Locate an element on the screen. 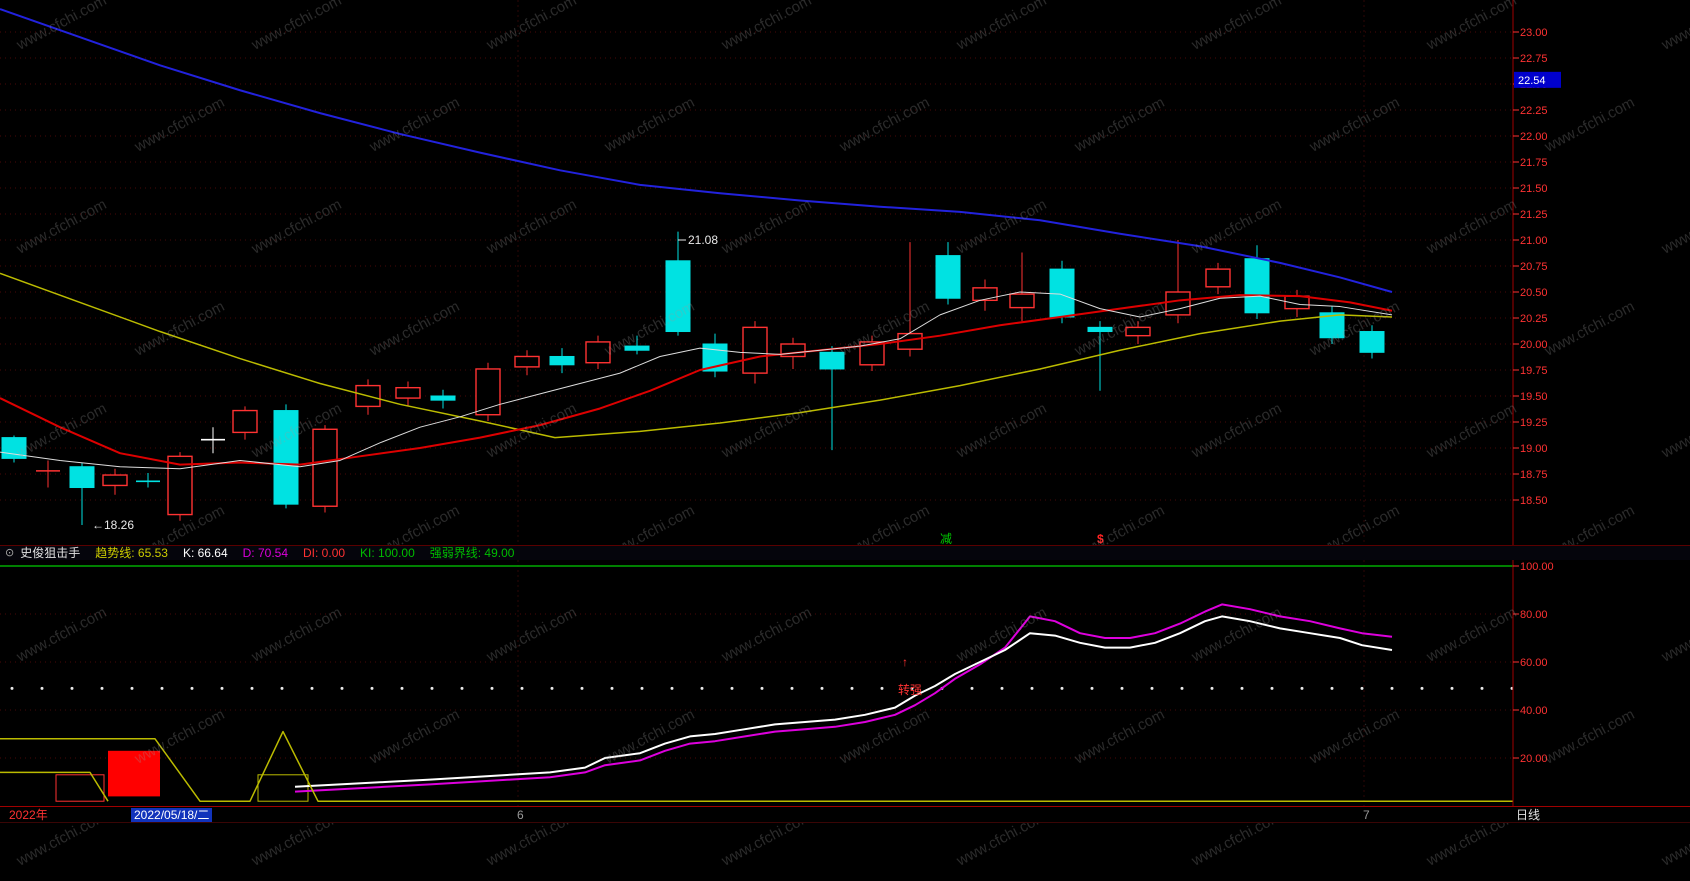  axis-month-june-label: 6 is located at coordinates (520, 815).